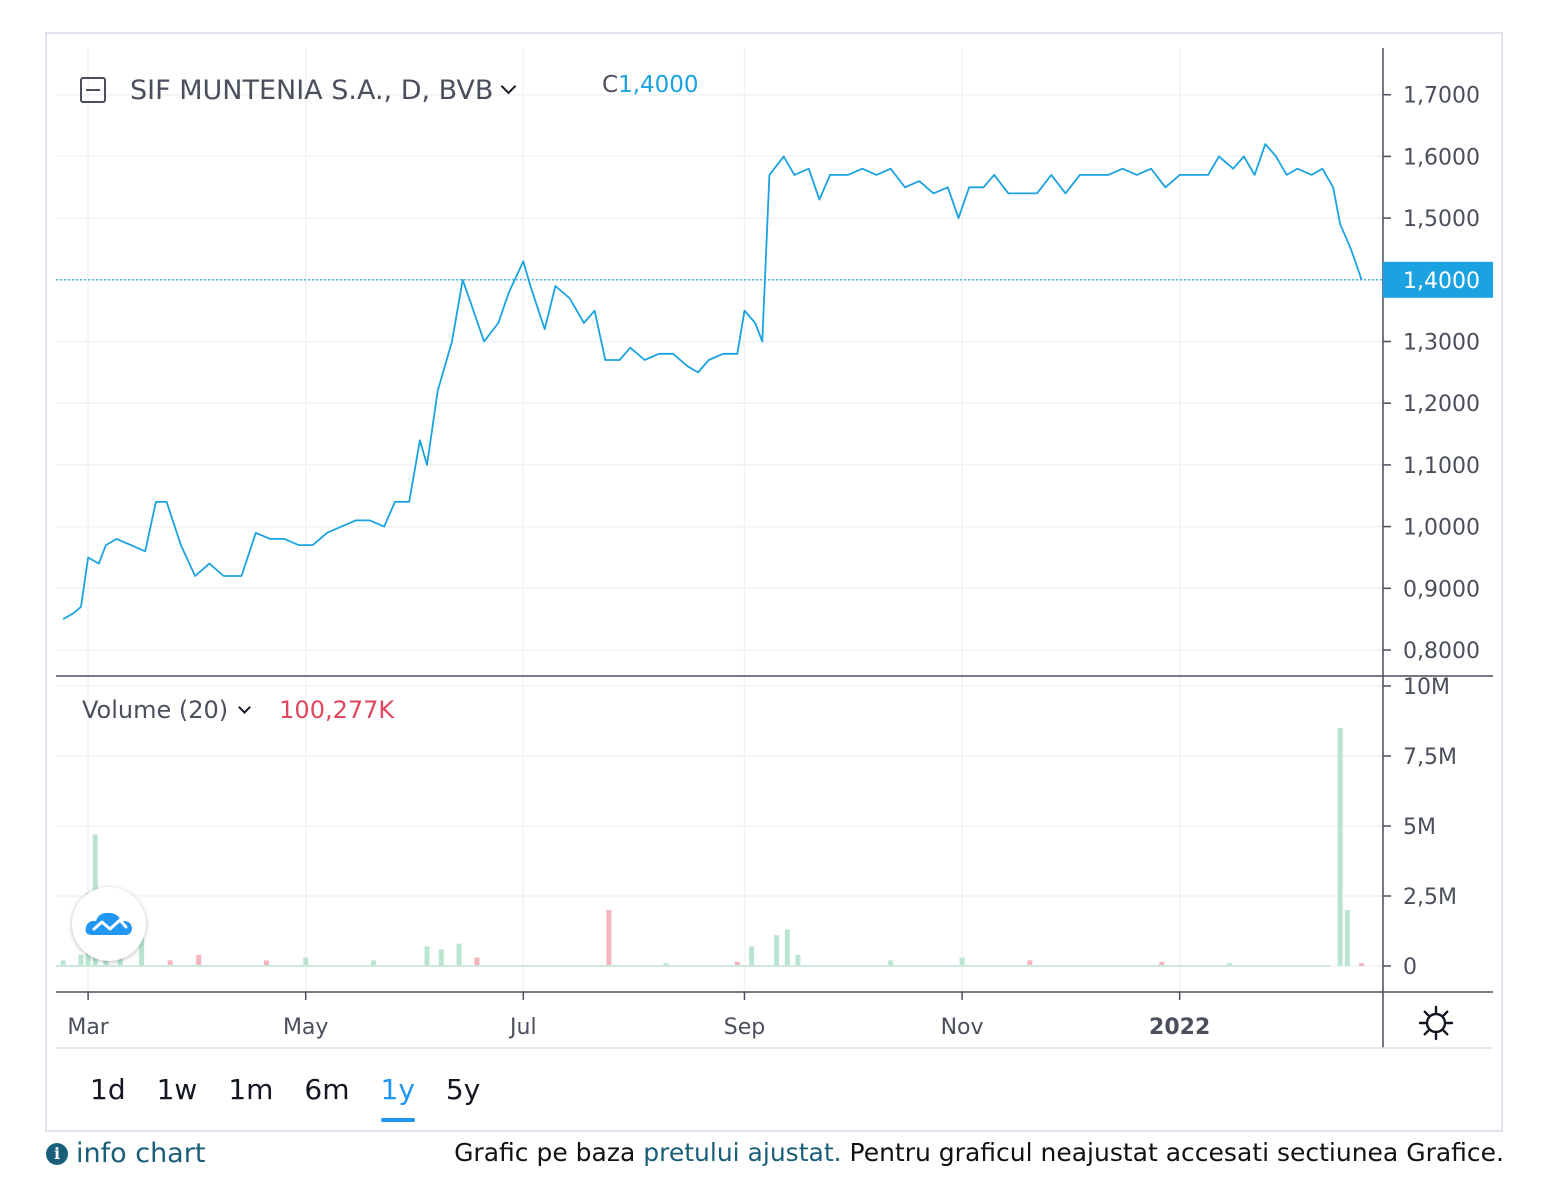  What do you see at coordinates (1430, 897) in the screenshot?
I see `volume-tick-label: 2,5M` at bounding box center [1430, 897].